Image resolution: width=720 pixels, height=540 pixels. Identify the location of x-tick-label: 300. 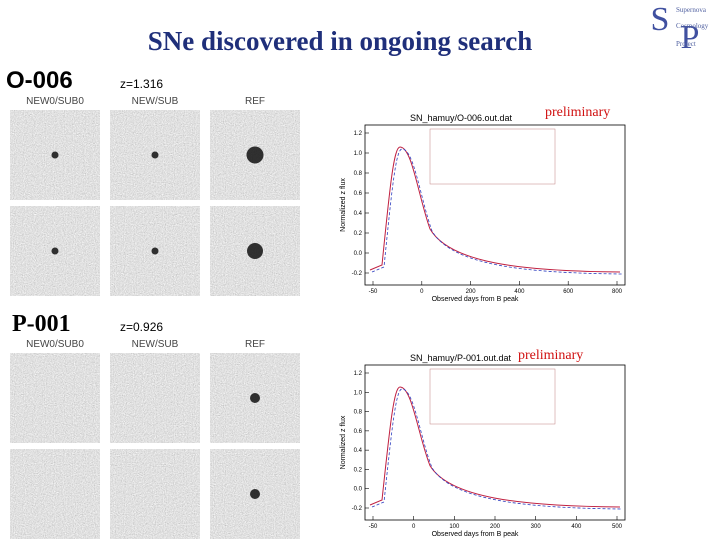
(536, 527).